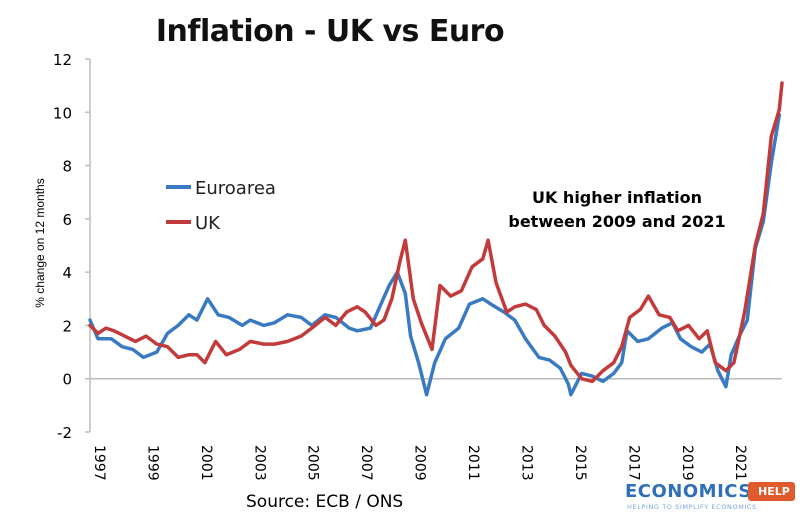  Describe the element at coordinates (771, 491) in the screenshot. I see `logo-badge: HELP` at that location.